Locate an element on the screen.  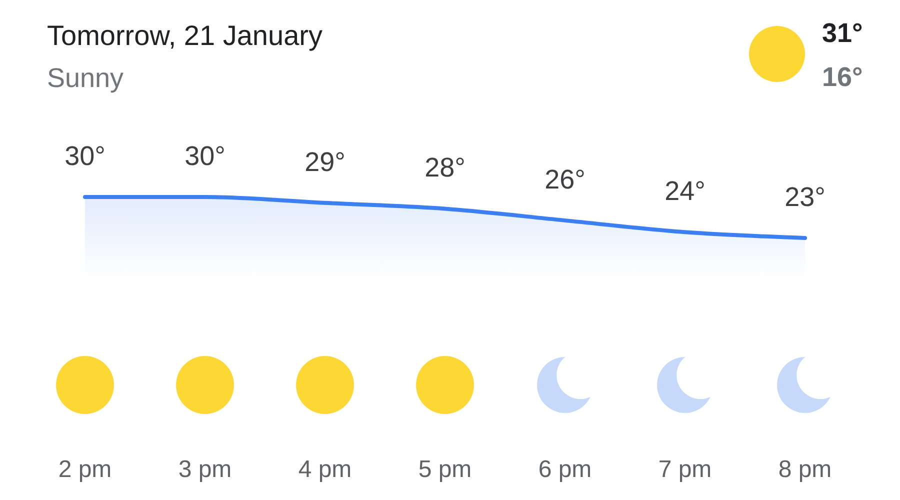
x-tick-label: 8 pm is located at coordinates (805, 469).